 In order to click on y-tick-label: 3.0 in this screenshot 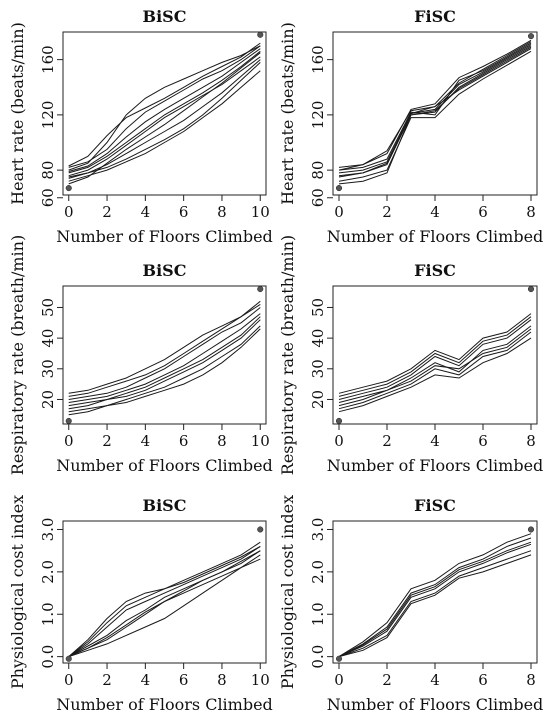, I will do `click(48, 530)`.